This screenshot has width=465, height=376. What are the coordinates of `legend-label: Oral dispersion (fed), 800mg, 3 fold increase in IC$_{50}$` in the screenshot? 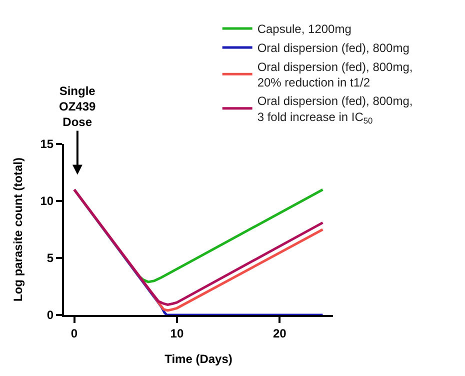 It's located at (335, 110).